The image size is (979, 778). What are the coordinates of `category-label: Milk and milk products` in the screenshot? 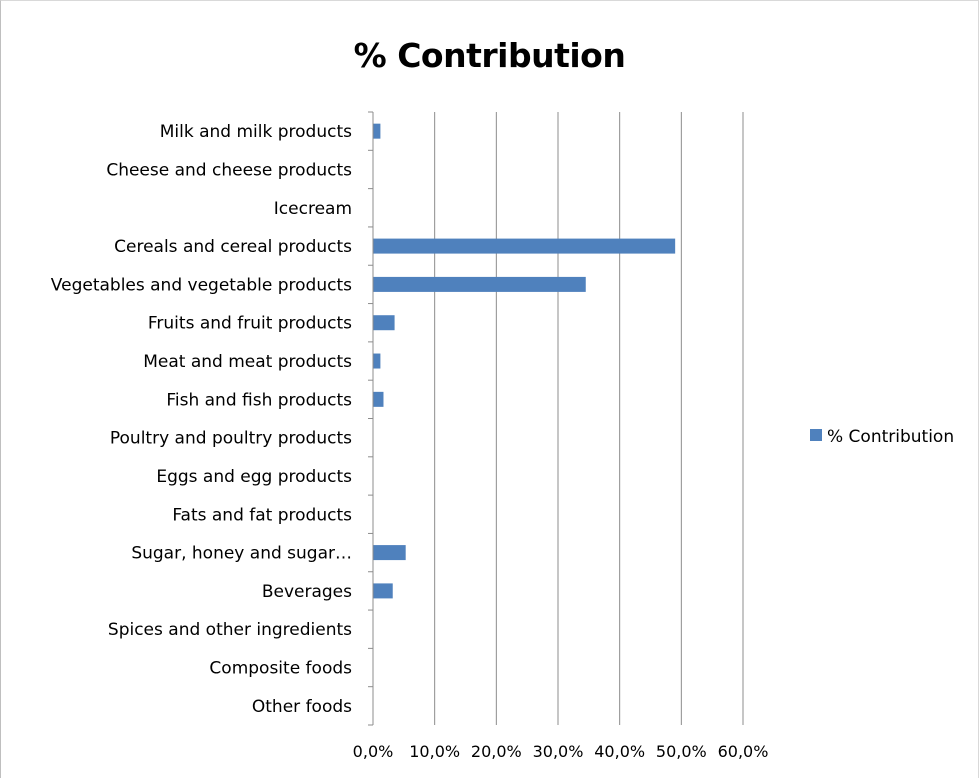 It's located at (256, 132).